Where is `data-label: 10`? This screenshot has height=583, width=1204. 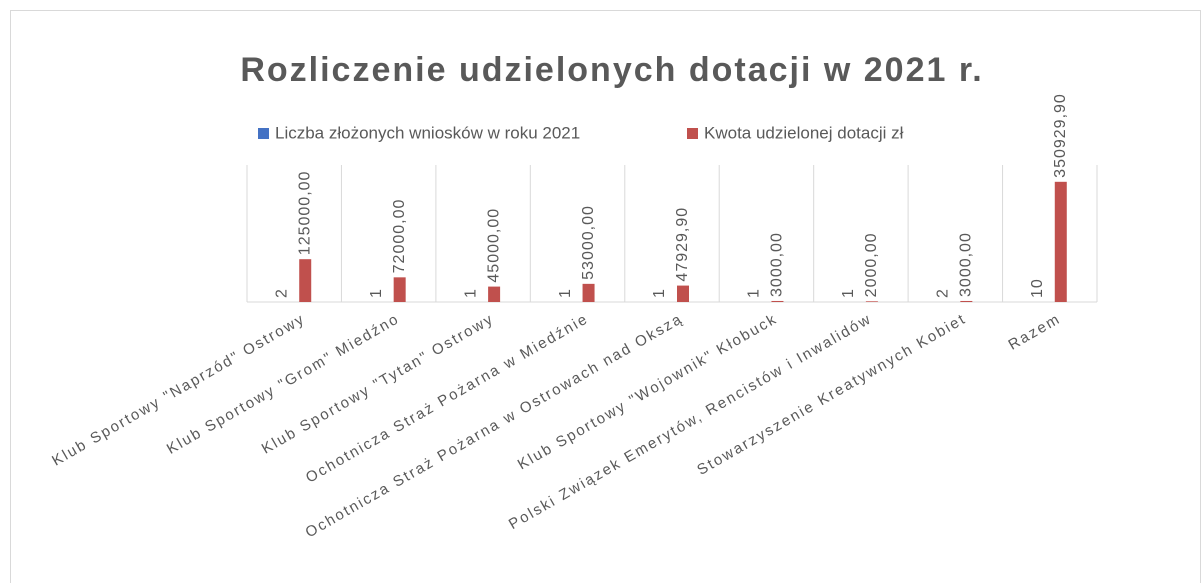
data-label: 10 is located at coordinates (1037, 288).